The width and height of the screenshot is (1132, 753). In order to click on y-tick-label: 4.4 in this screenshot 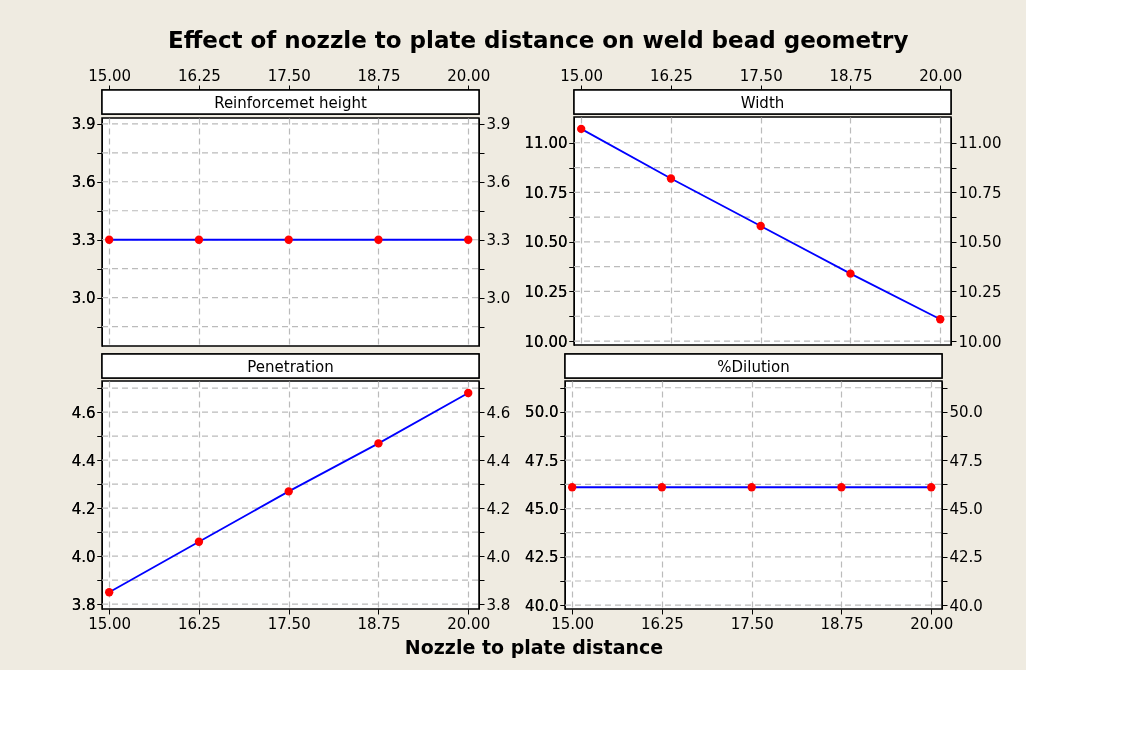, I will do `click(498, 460)`.